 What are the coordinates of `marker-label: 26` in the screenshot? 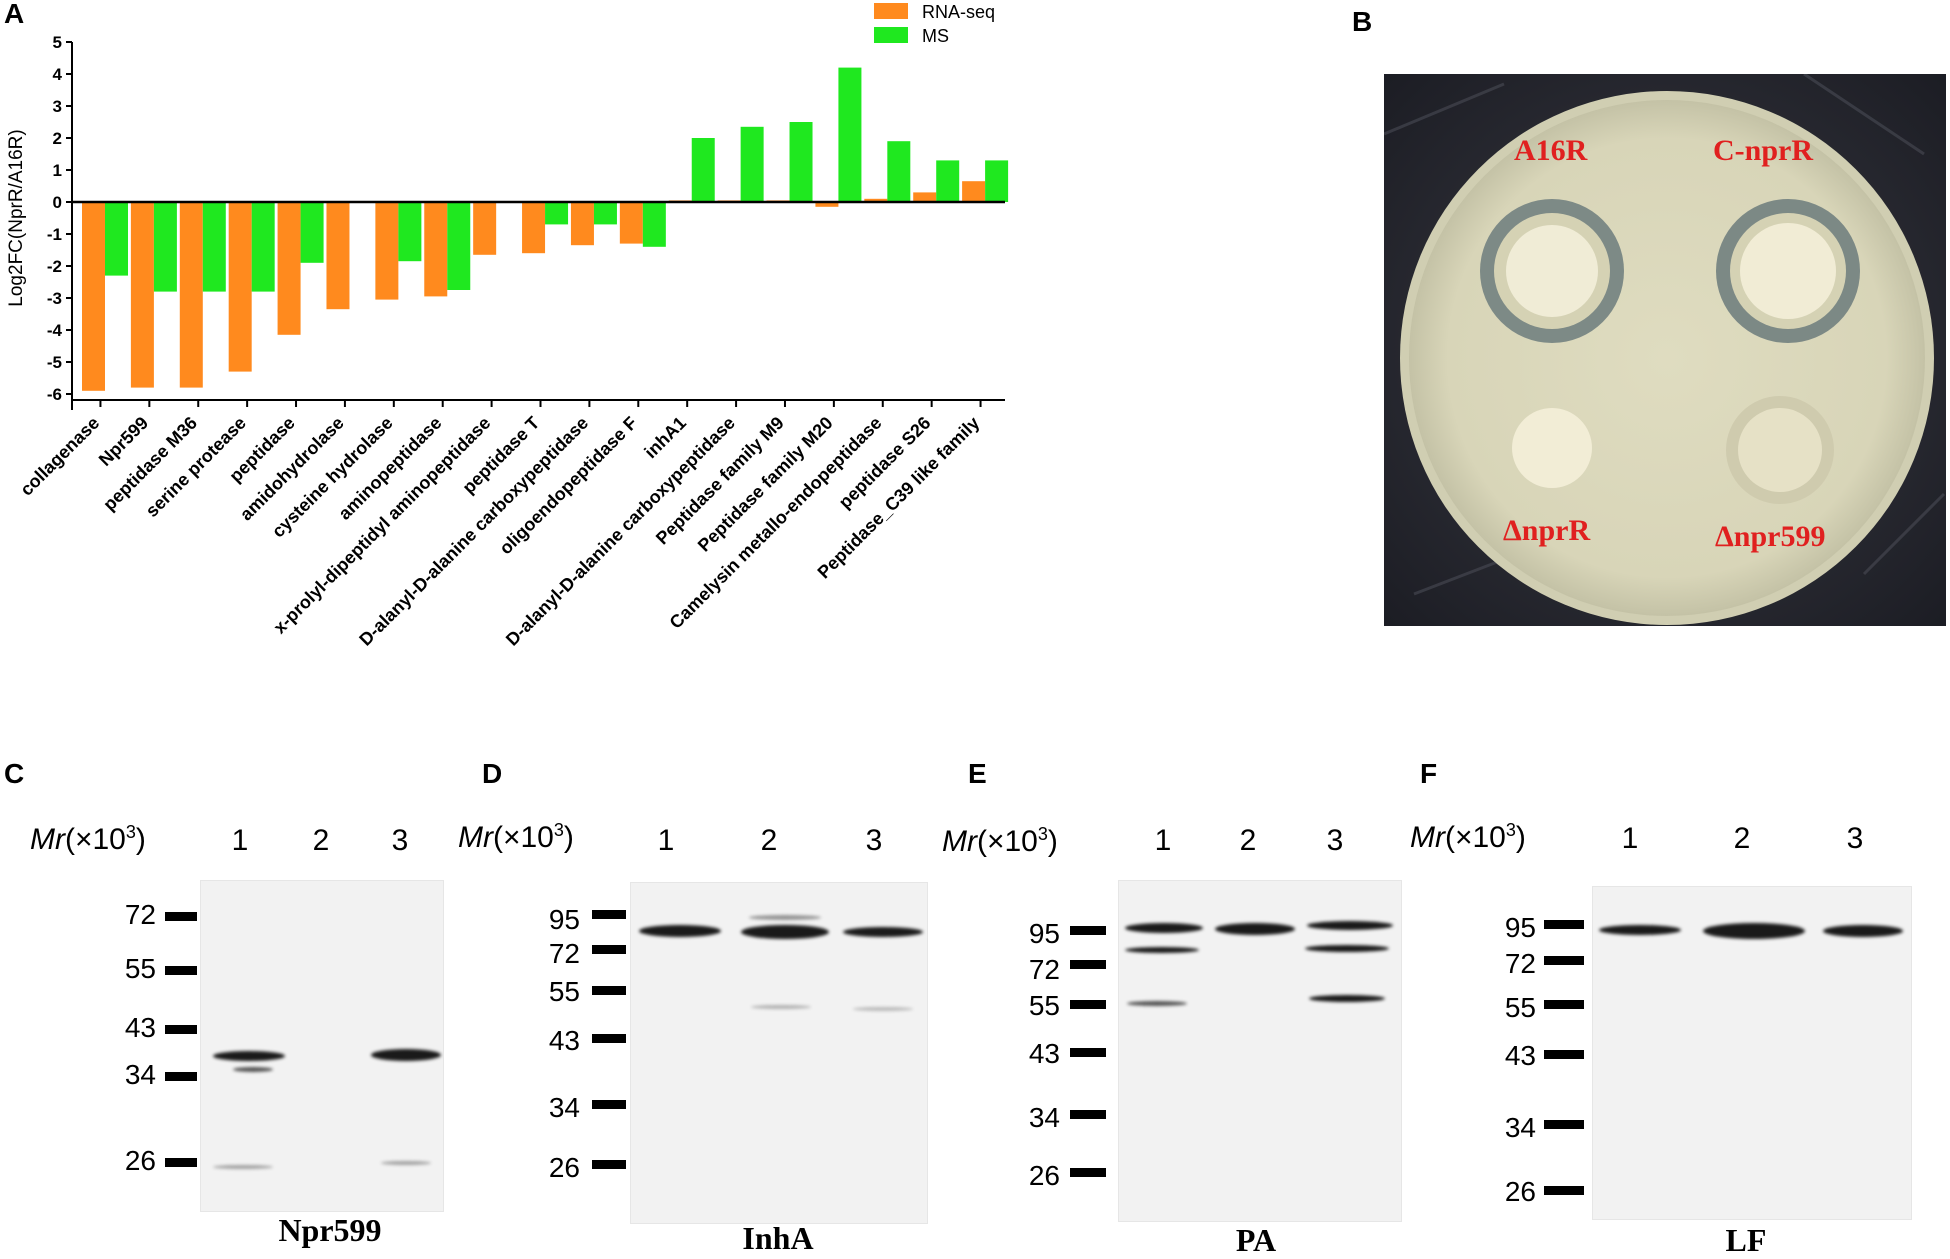 It's located at (140, 1160).